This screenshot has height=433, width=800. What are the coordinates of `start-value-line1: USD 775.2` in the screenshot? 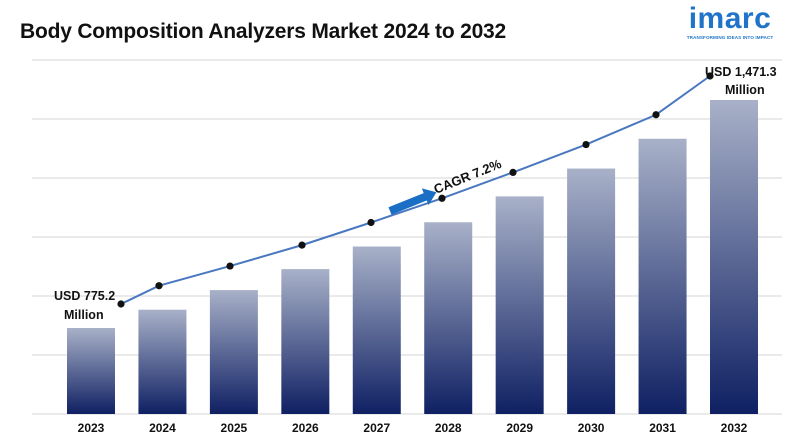 It's located at (84, 296).